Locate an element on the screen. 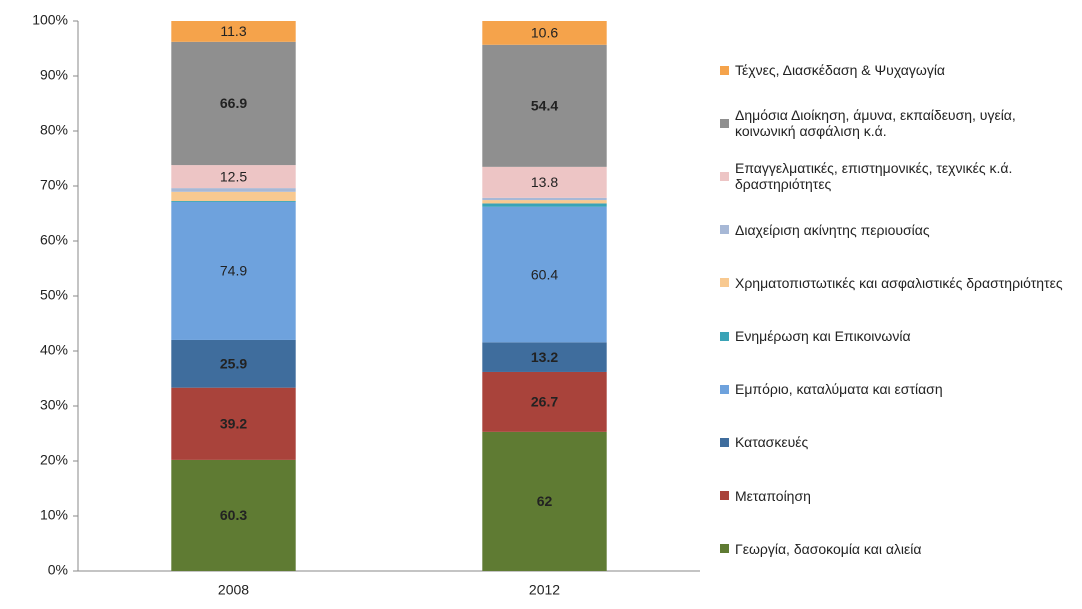 This screenshot has width=1082, height=609. data-label: 26.7 is located at coordinates (544, 402).